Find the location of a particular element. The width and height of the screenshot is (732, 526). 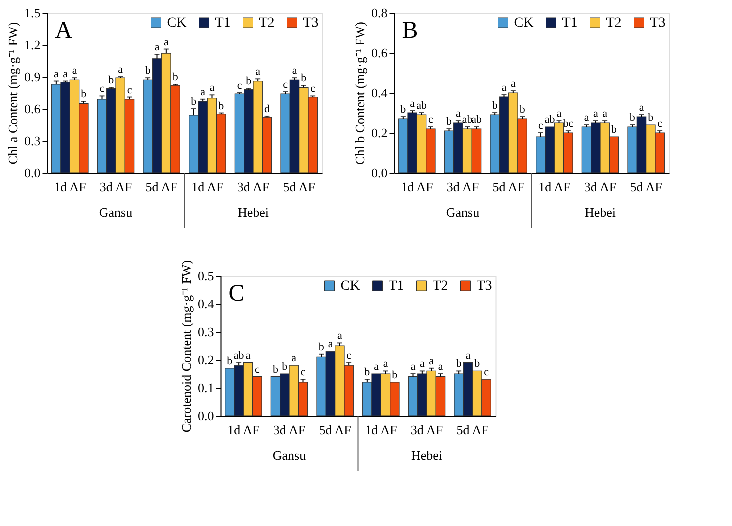

y-tick-label: 0.3 is located at coordinates (32, 141).